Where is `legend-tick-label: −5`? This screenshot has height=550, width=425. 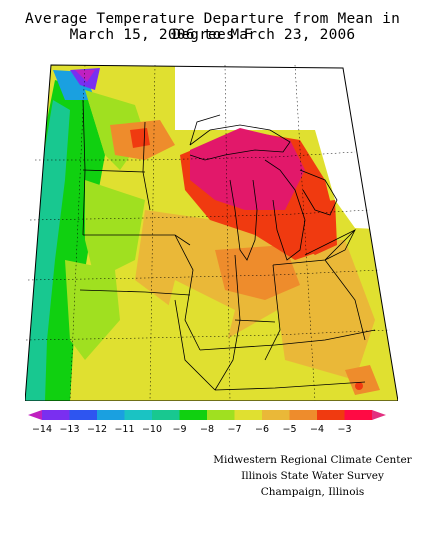 legend-tick-label: −5 is located at coordinates (289, 429).